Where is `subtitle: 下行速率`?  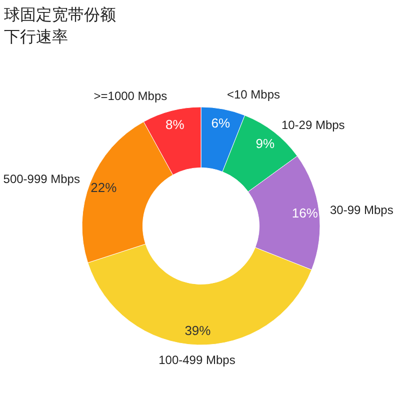 subtitle: 下行速率 is located at coordinates (36, 37).